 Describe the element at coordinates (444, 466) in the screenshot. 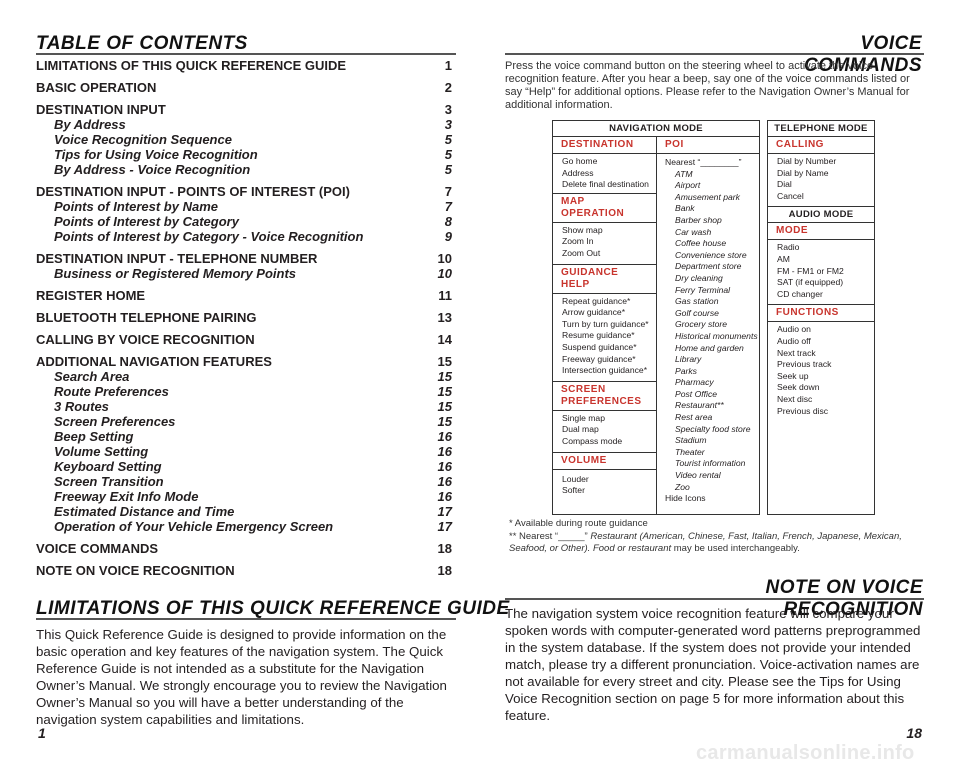

I see `toc-entry-page: 16` at that location.